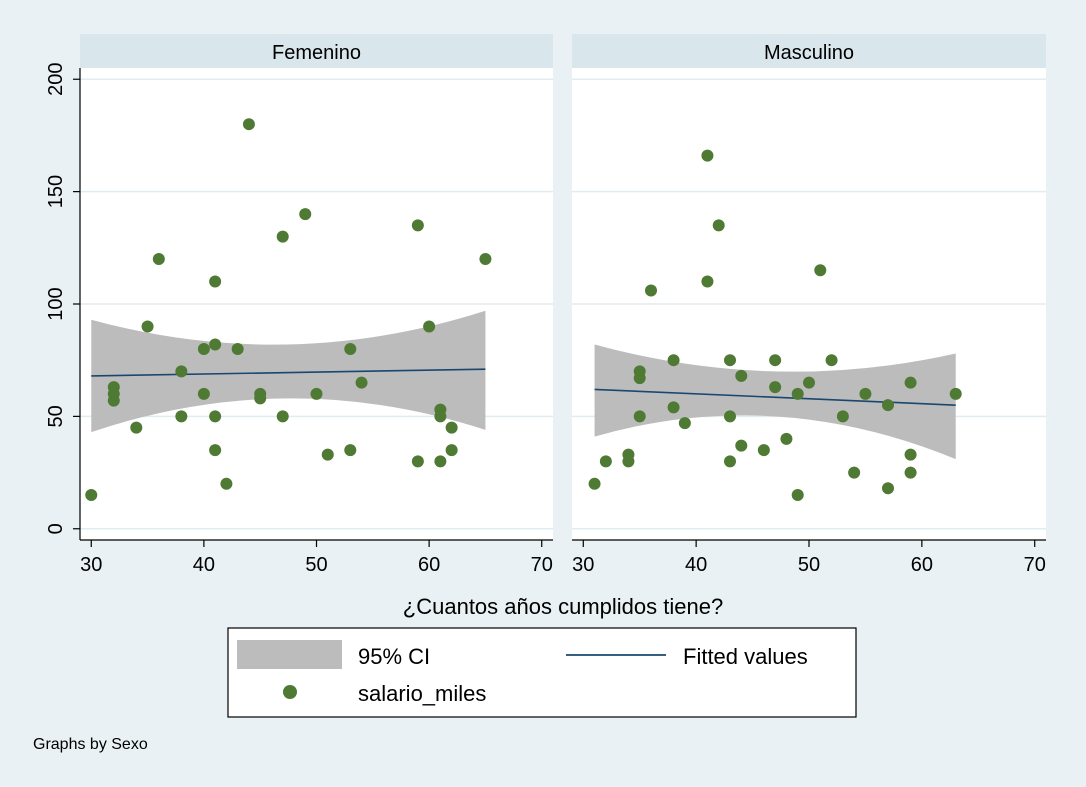 The image size is (1086, 787). I want to click on legend-scatter-label: salario_miles, so click(422, 693).